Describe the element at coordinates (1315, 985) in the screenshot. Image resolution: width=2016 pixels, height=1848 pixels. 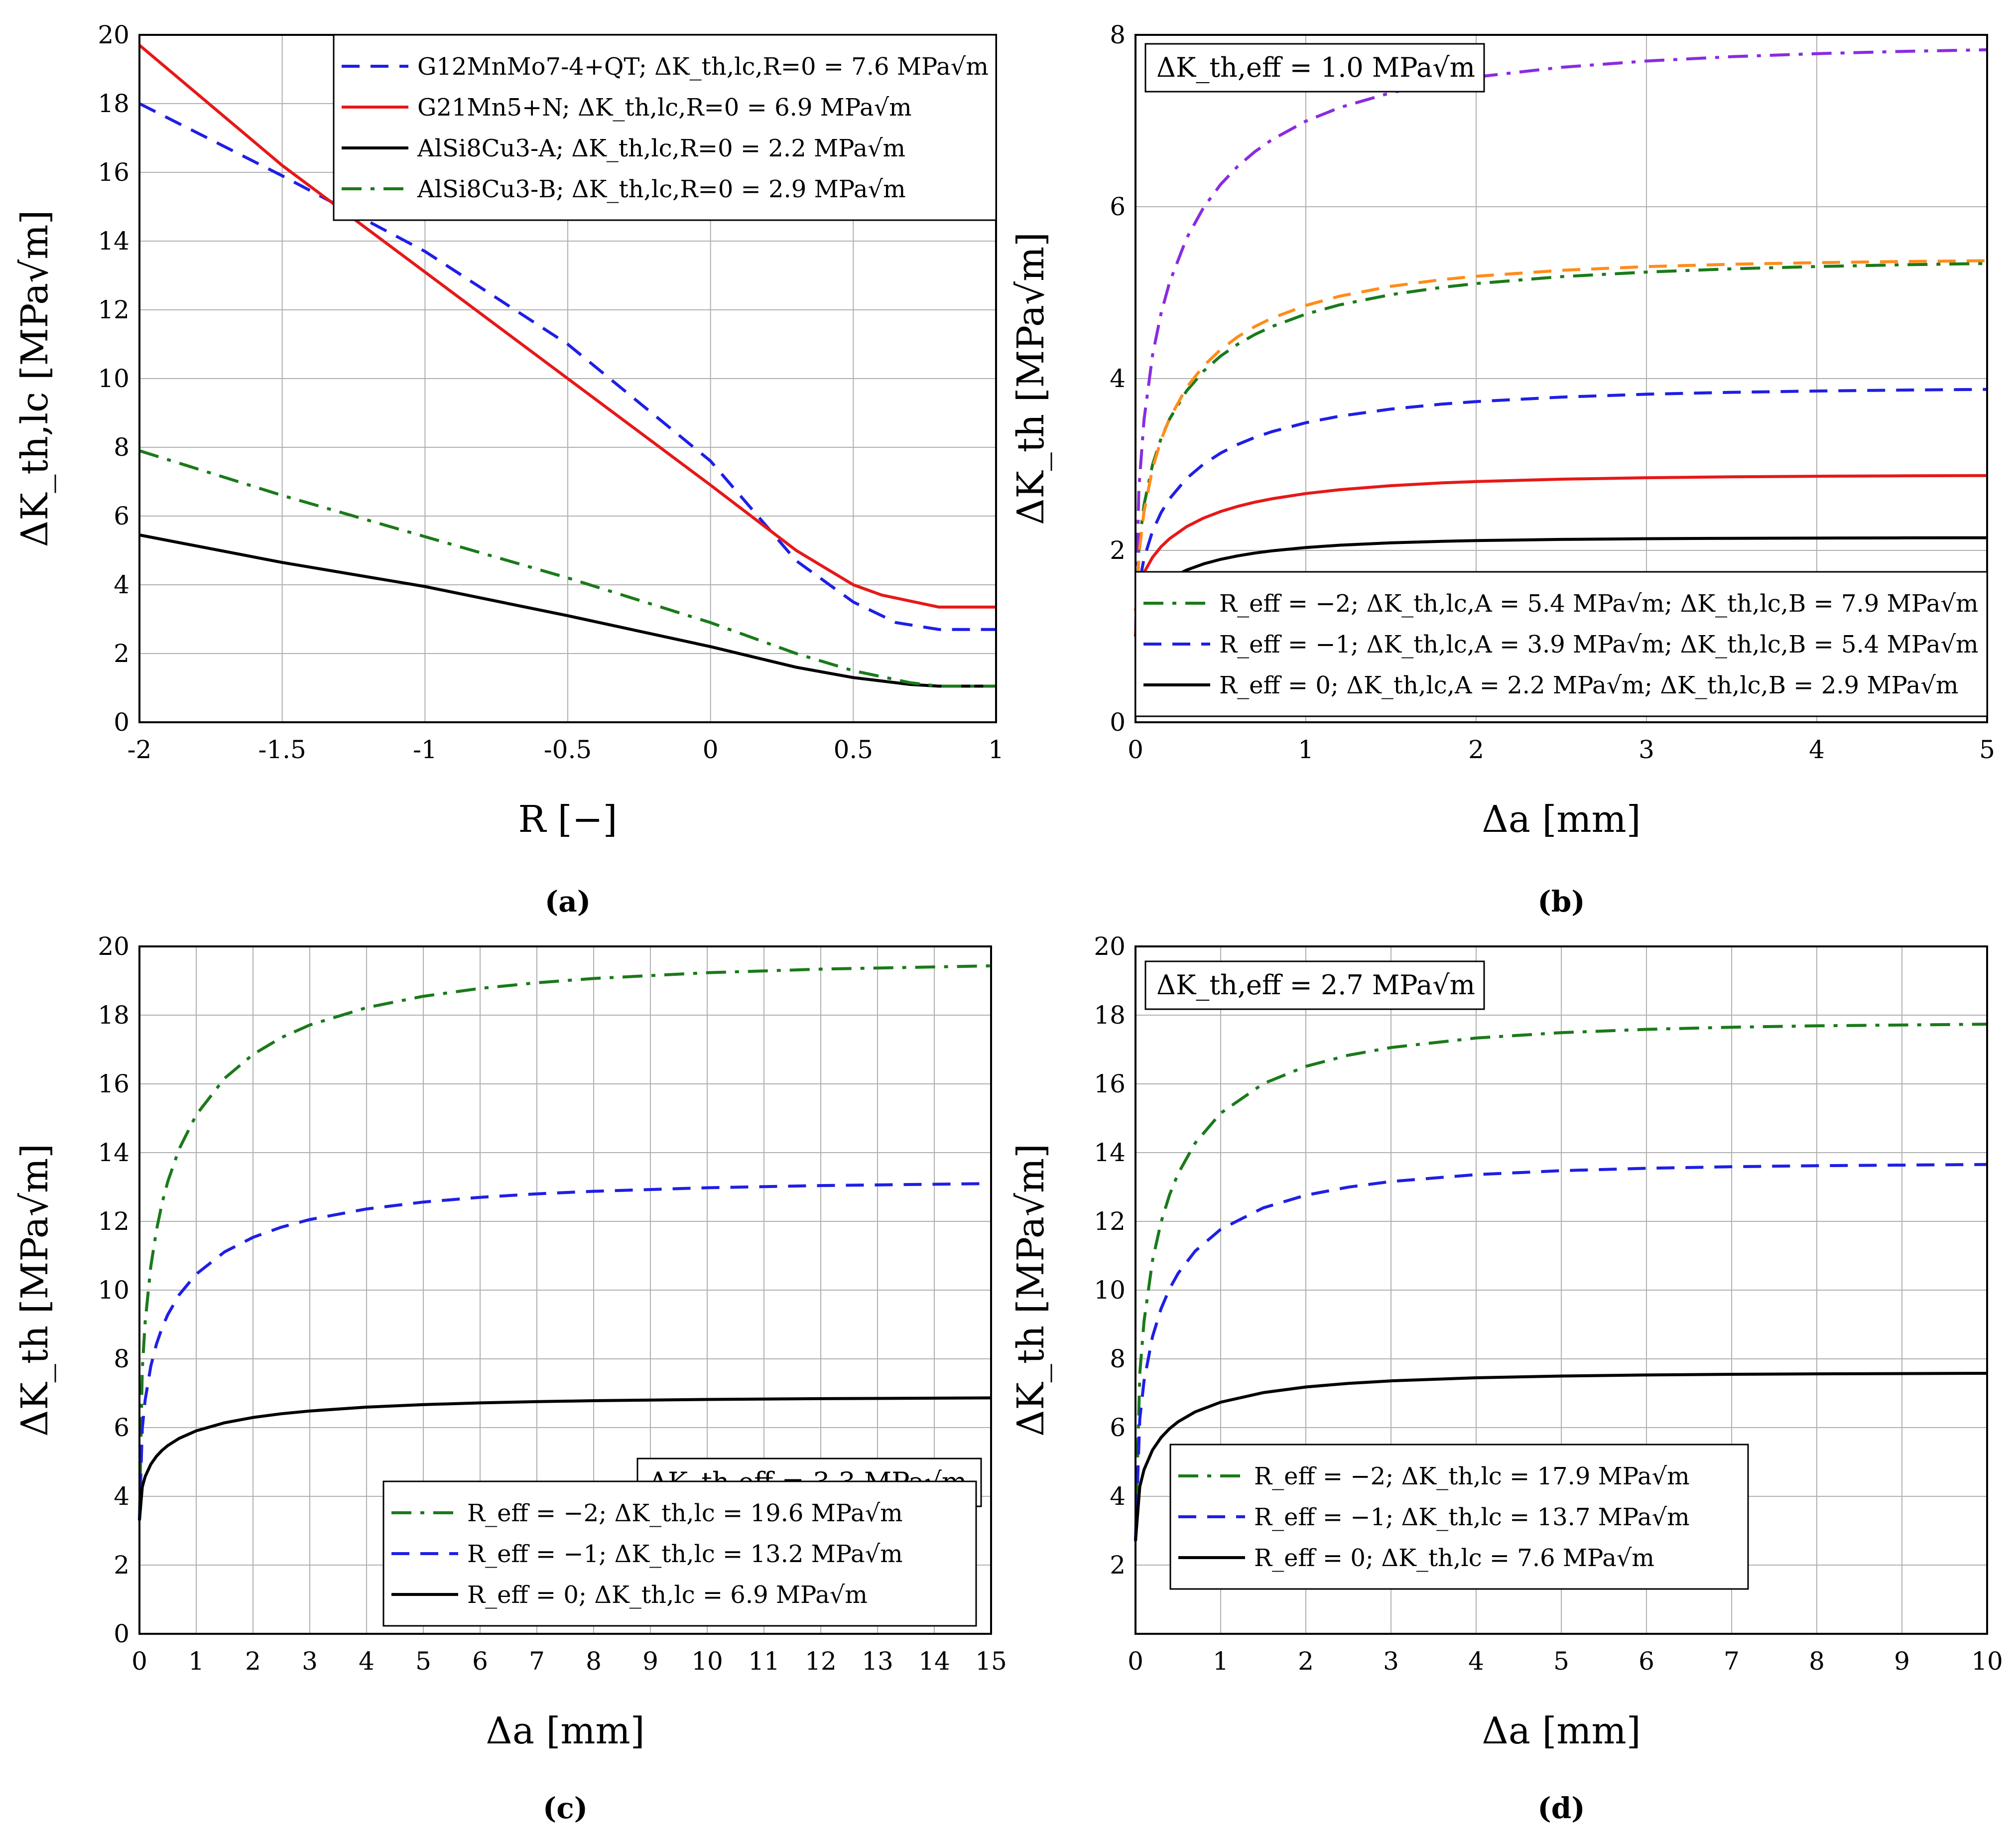
I see `annotation-text: ΔK_th,eff = 2.7 MPa√m` at that location.